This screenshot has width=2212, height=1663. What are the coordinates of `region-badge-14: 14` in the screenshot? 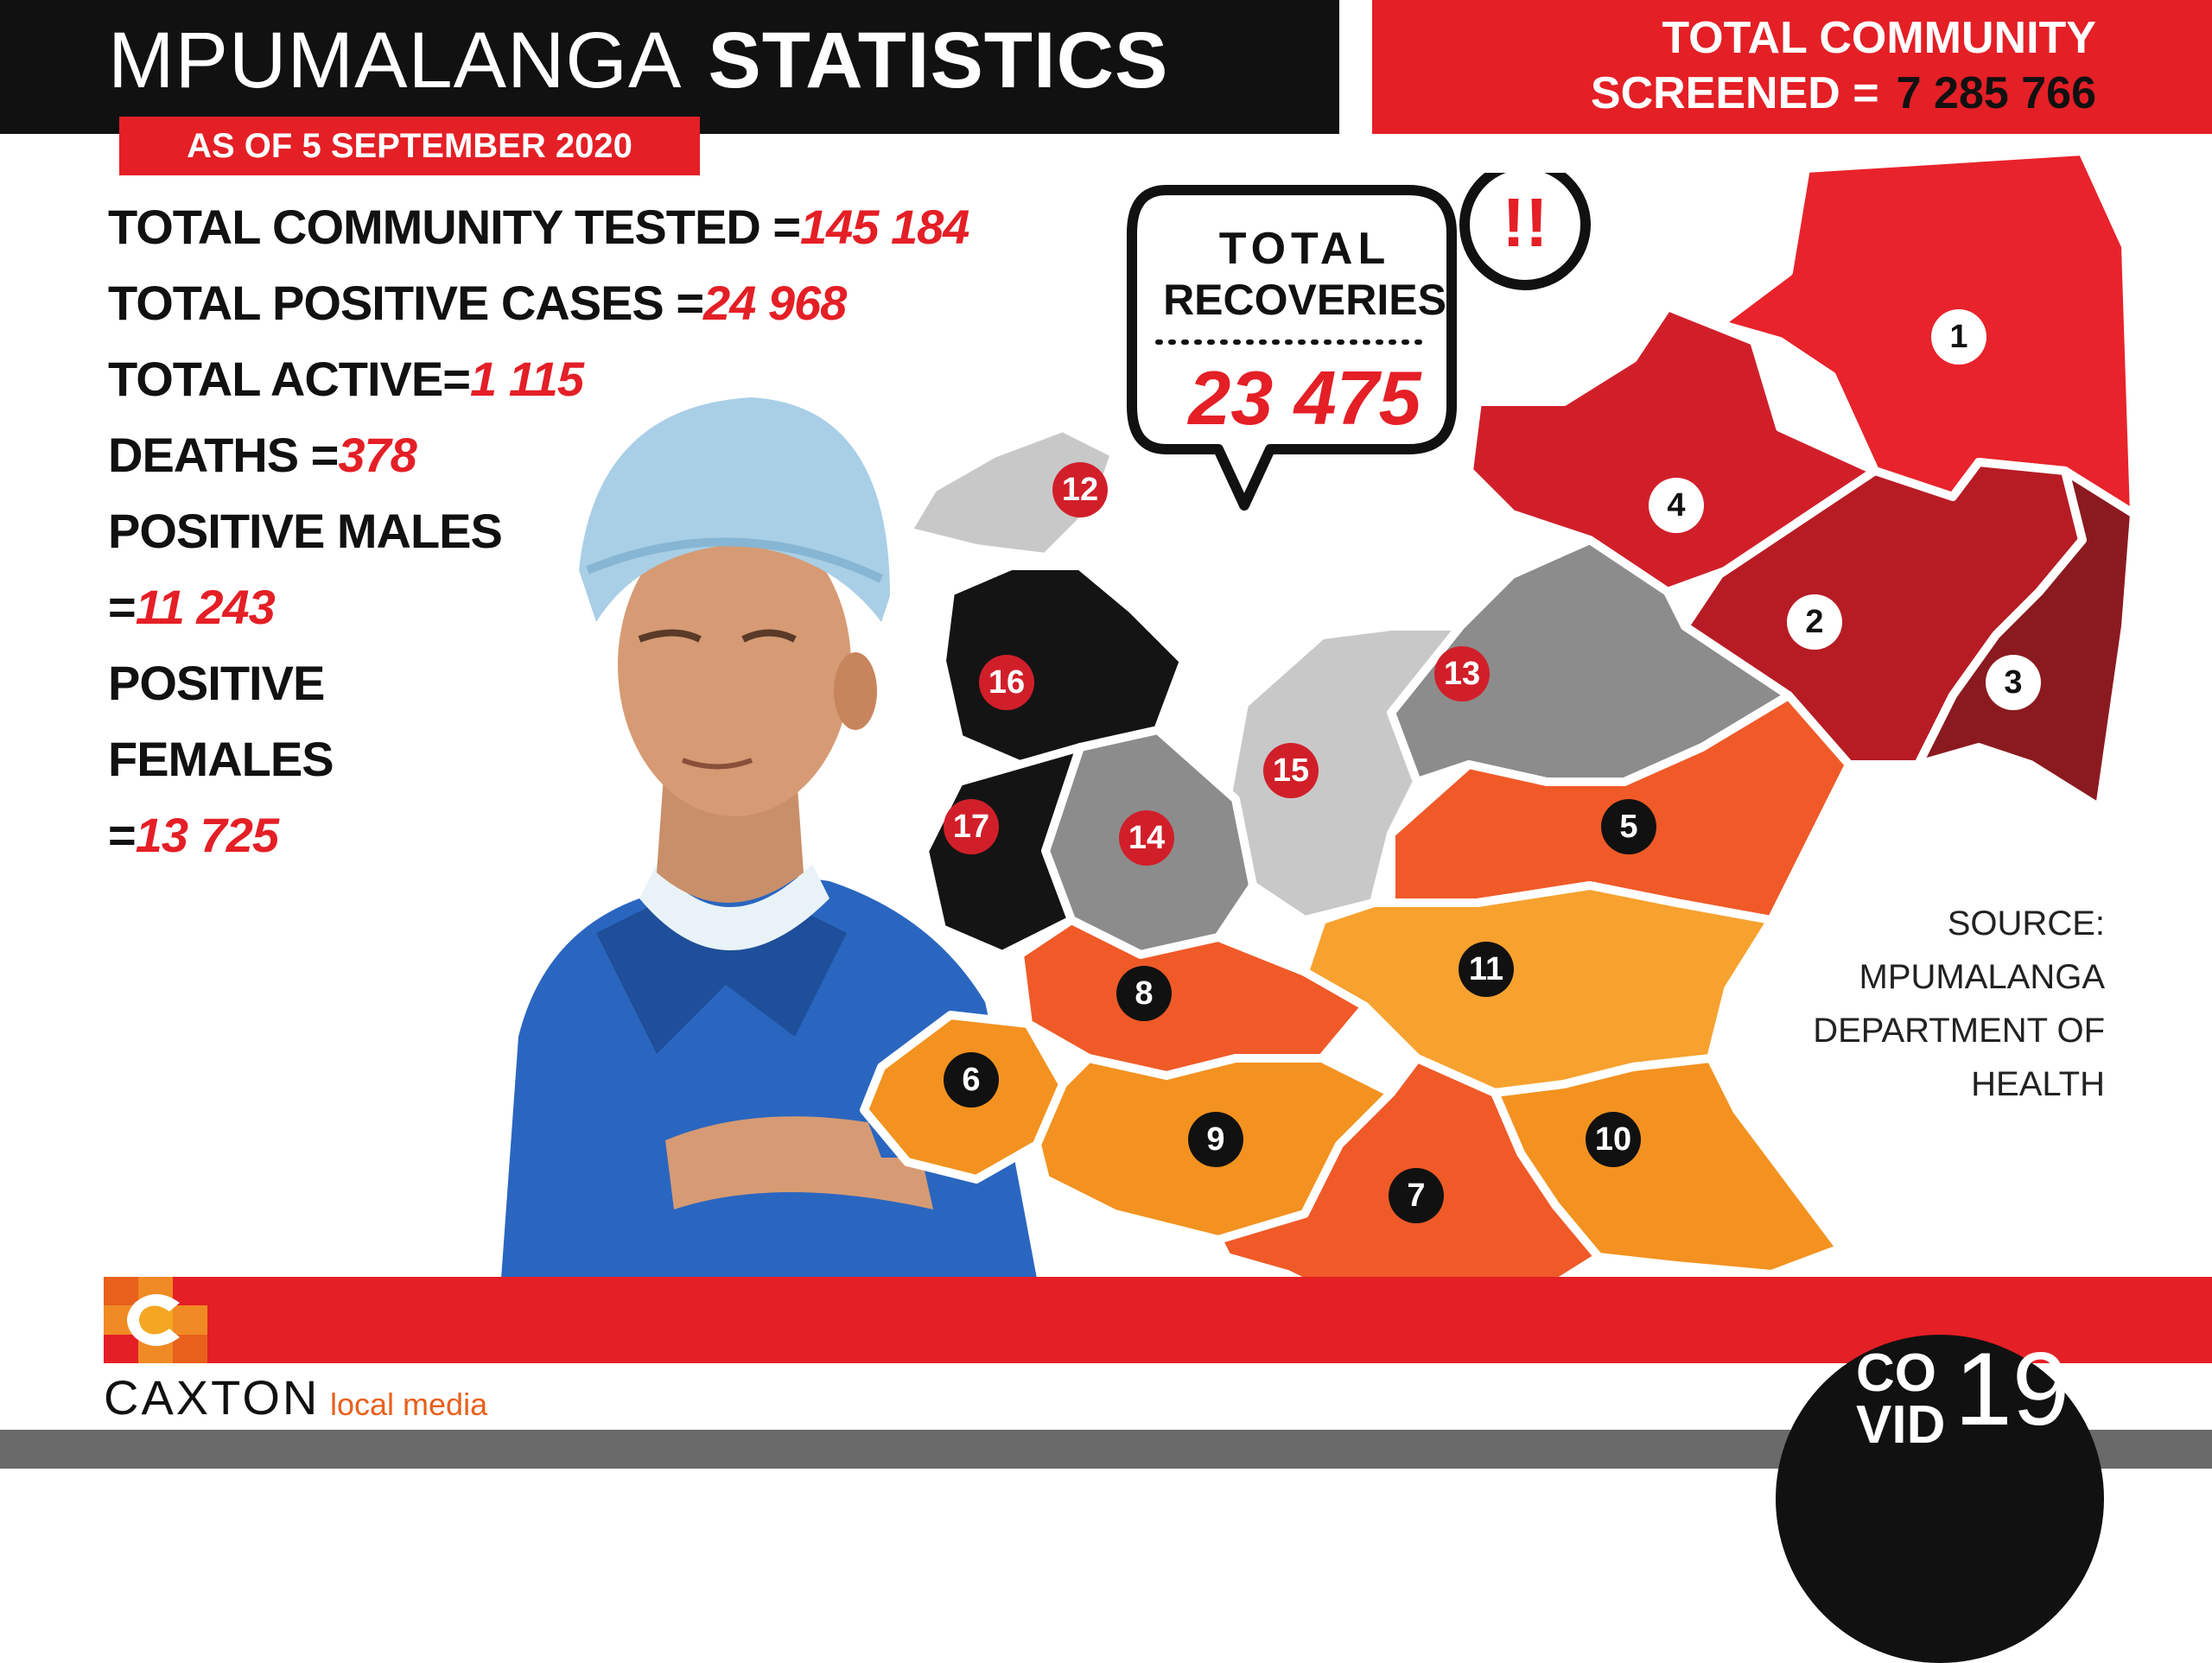 It's located at (1146, 838).